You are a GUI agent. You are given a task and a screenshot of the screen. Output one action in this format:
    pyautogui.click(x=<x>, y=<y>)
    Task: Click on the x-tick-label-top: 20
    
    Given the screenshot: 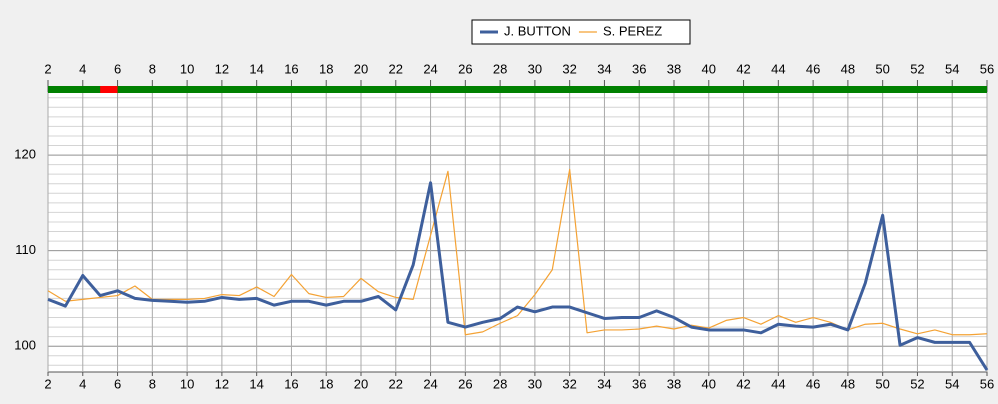 What is the action you would take?
    pyautogui.click(x=361, y=68)
    